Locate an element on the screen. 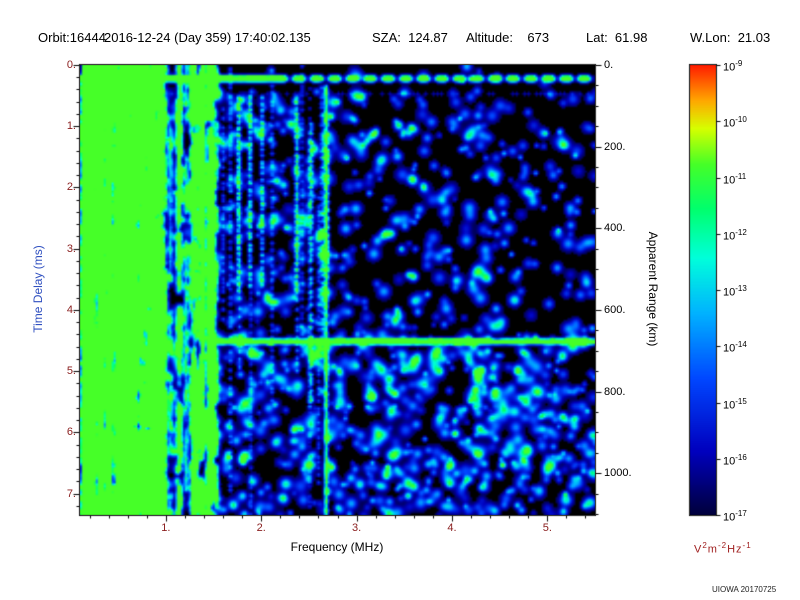  unit-hz: Hz is located at coordinates (735, 549).